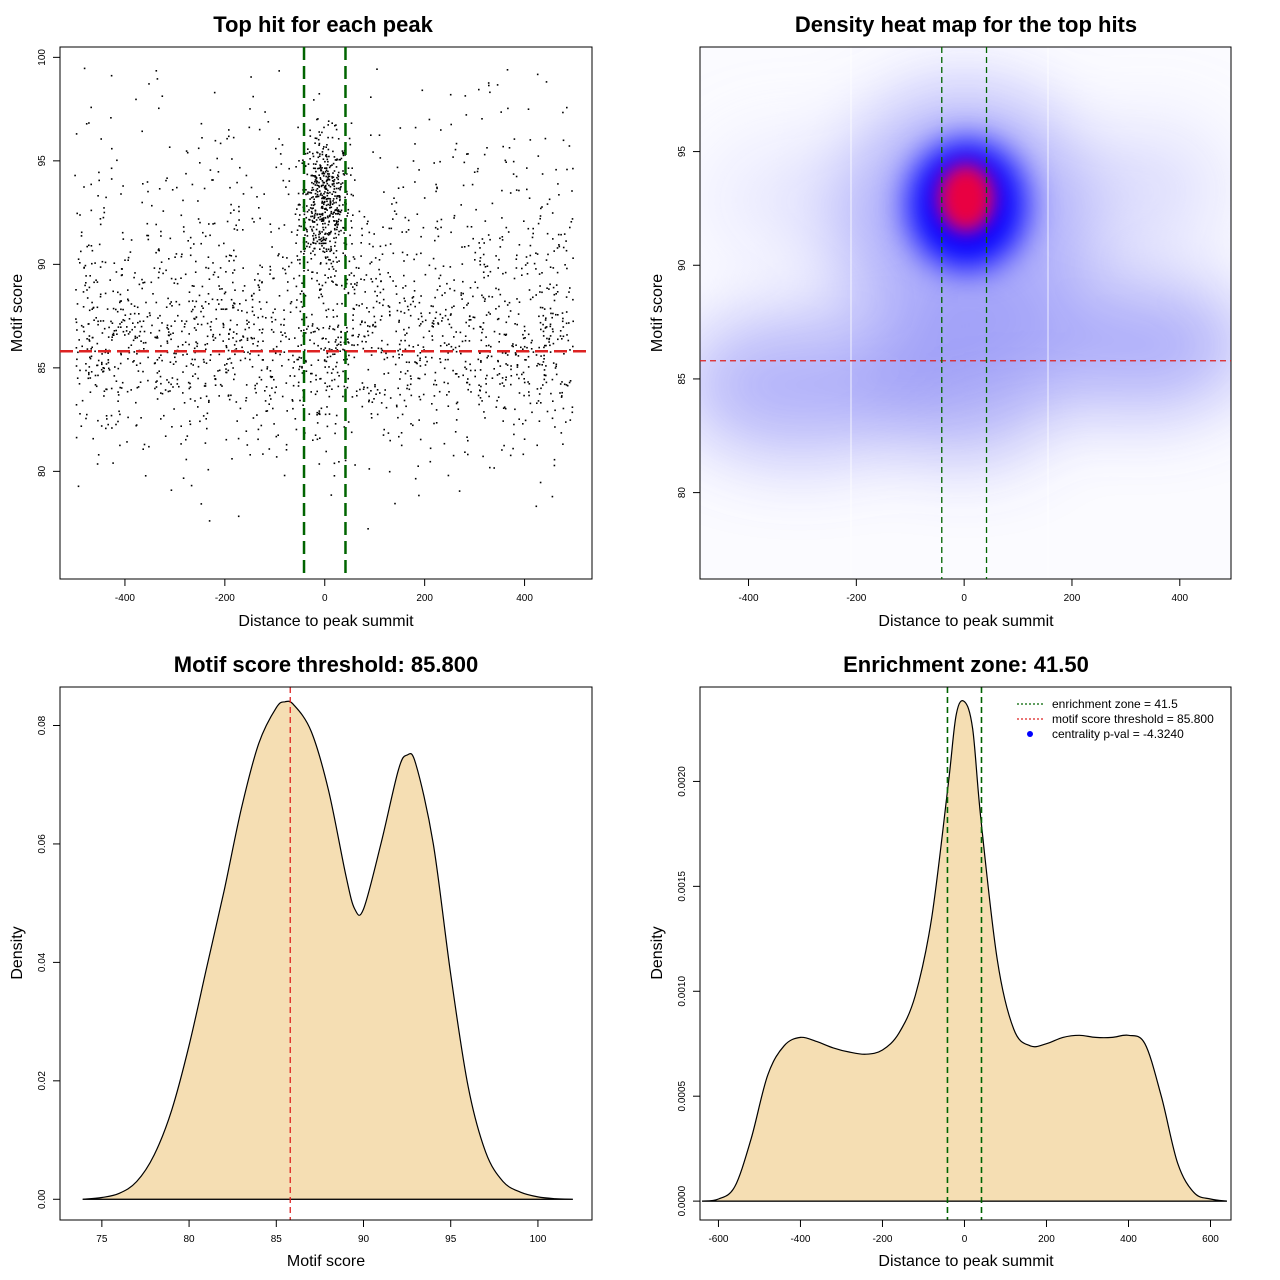  Describe the element at coordinates (964, 598) in the screenshot. I see `x-tick-label: 0` at that location.